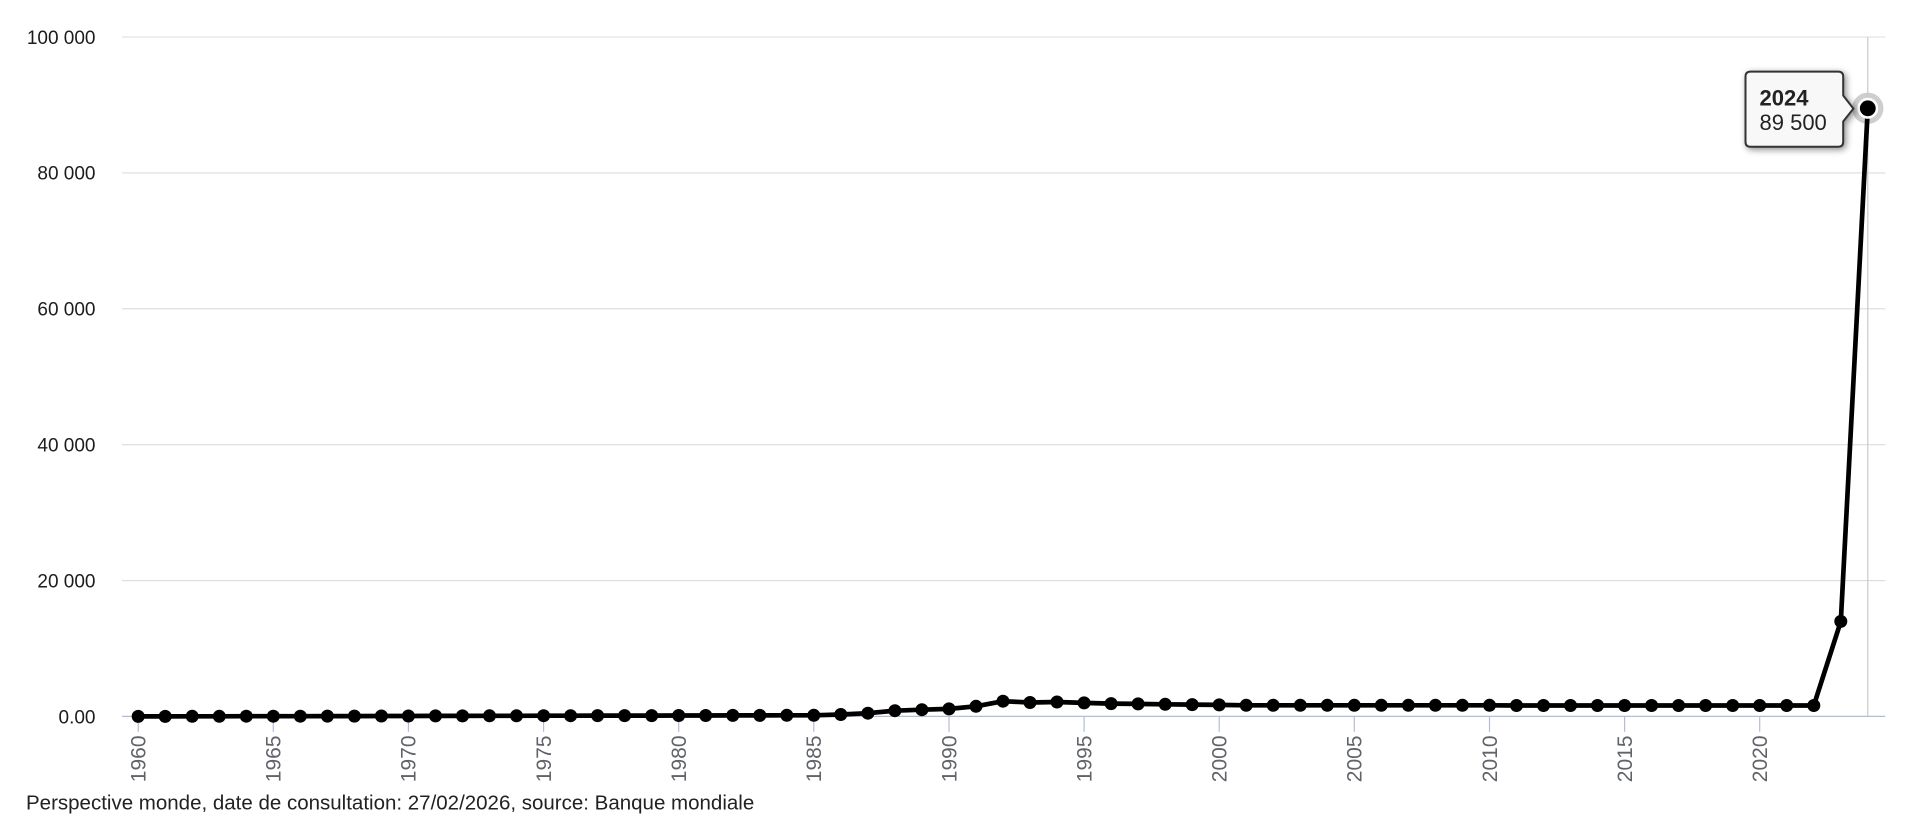 The width and height of the screenshot is (1920, 836). Describe the element at coordinates (274, 758) in the screenshot. I see `svg-text: 1965` at that location.